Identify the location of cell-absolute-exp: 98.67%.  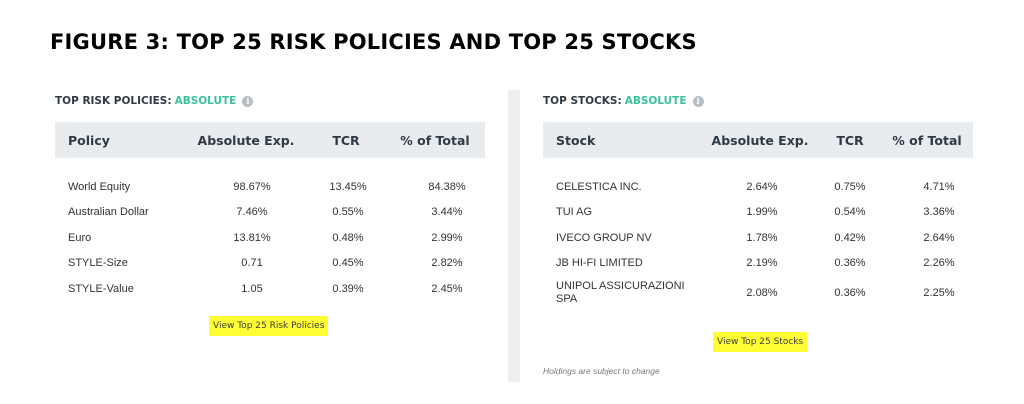
(252, 186).